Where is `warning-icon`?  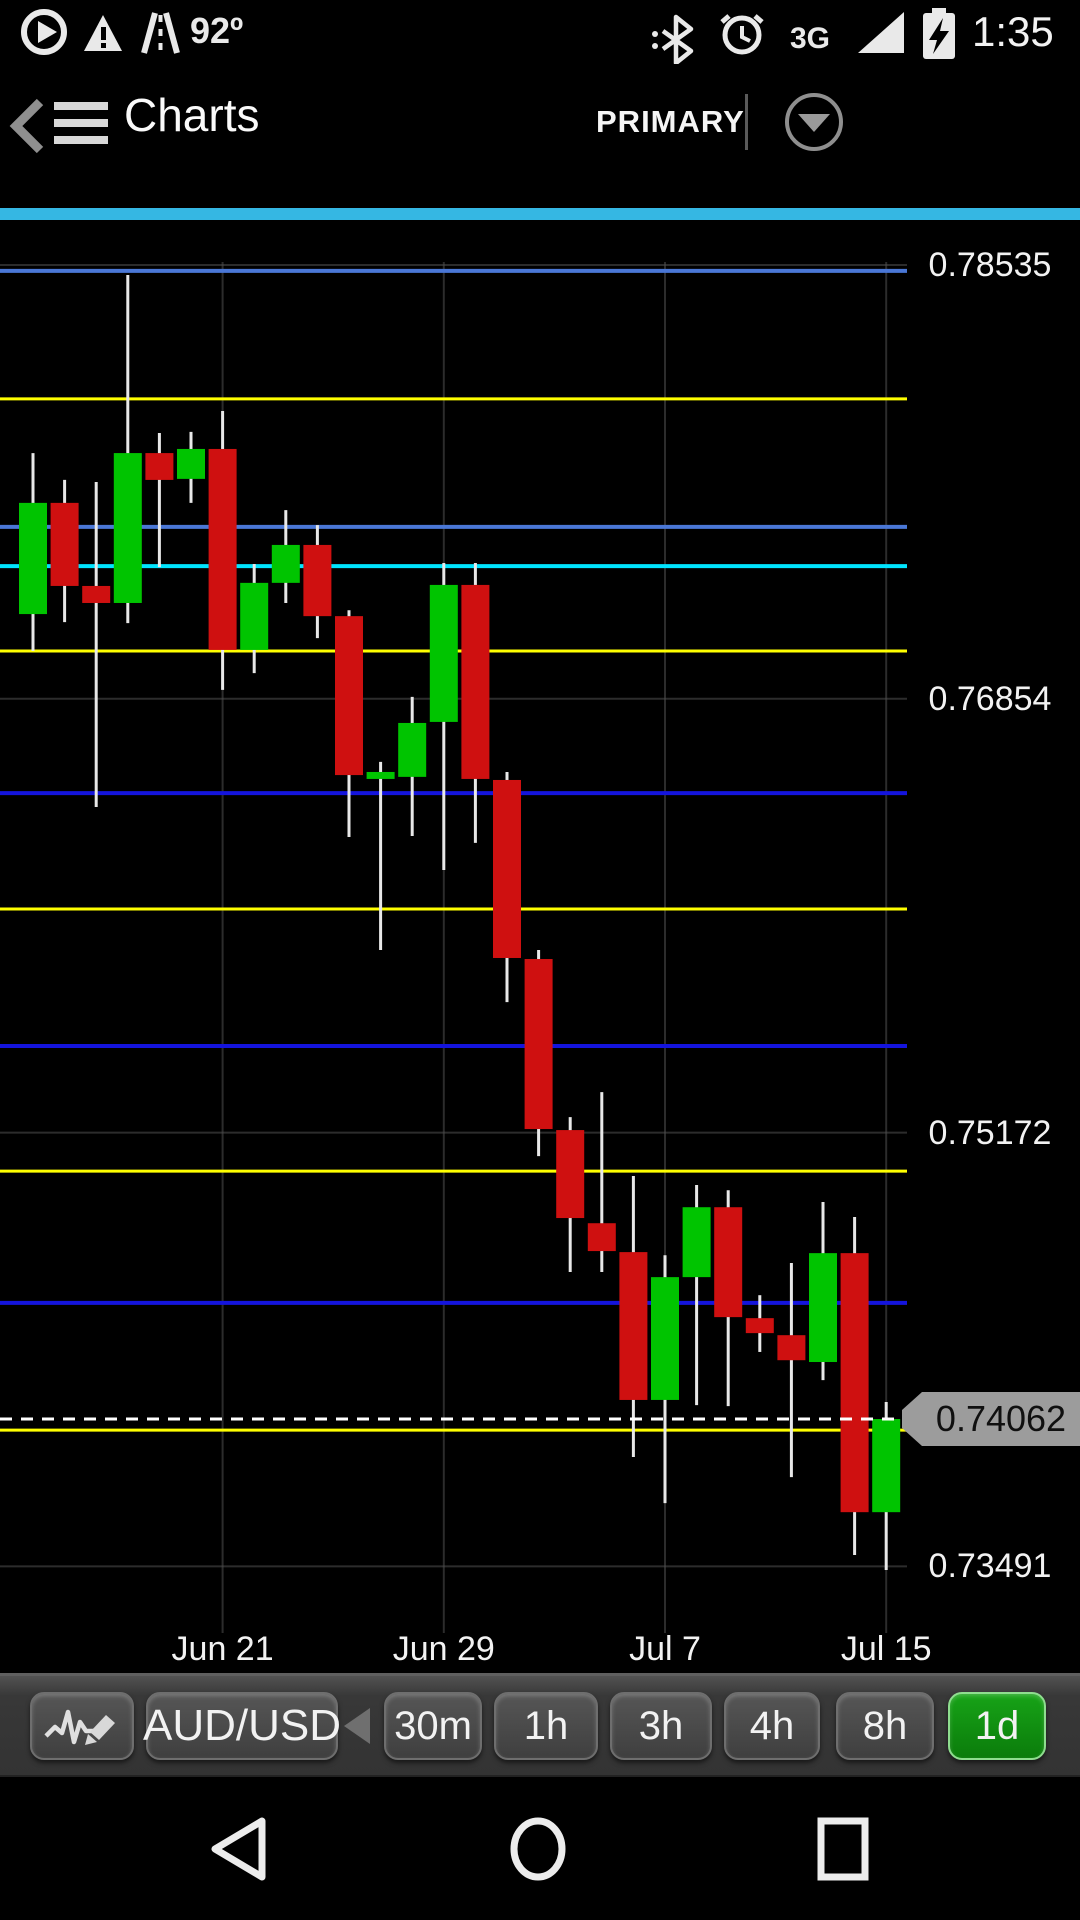 warning-icon is located at coordinates (103, 33).